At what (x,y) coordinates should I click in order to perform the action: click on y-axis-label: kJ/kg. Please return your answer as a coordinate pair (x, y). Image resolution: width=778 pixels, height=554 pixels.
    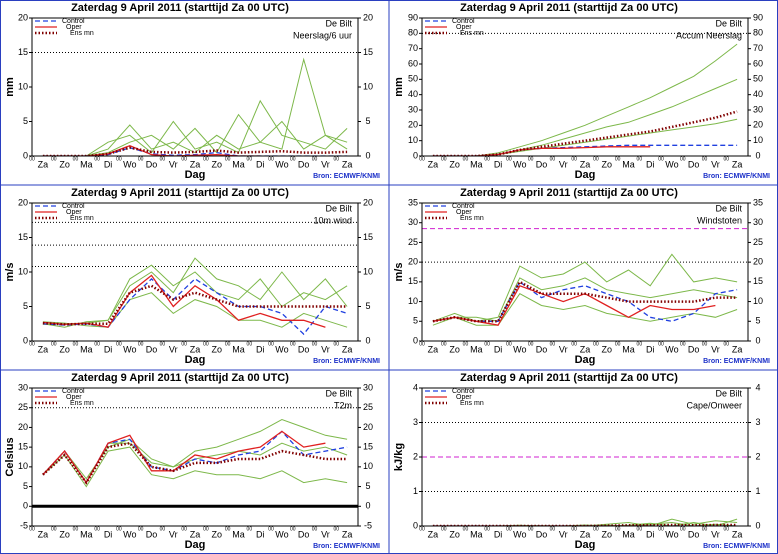
    Looking at the image, I should click on (399, 457).